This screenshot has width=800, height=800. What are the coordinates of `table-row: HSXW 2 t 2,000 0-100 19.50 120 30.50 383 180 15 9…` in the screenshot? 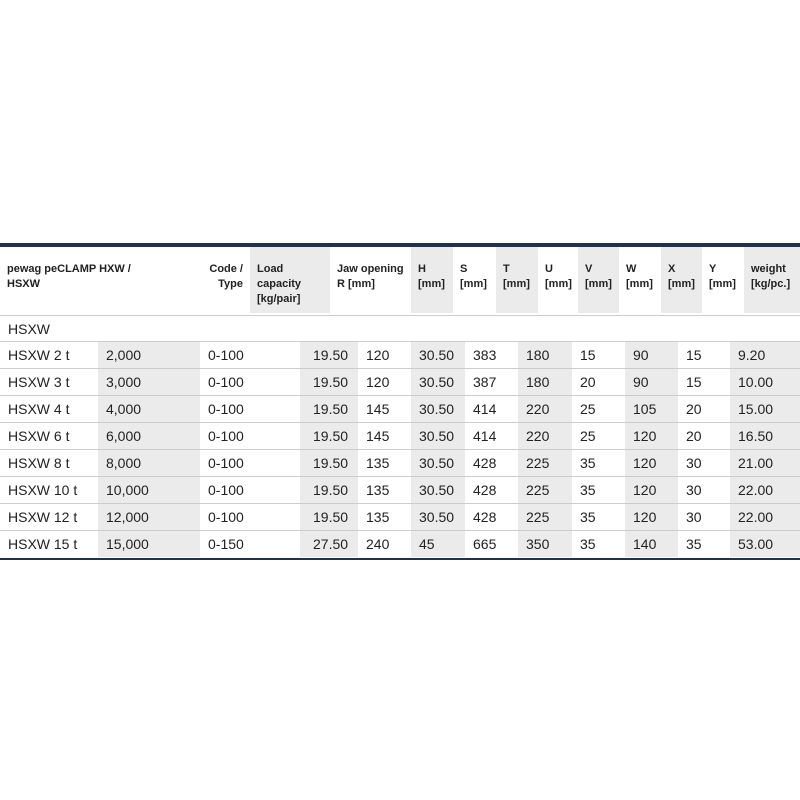 It's located at (400, 354).